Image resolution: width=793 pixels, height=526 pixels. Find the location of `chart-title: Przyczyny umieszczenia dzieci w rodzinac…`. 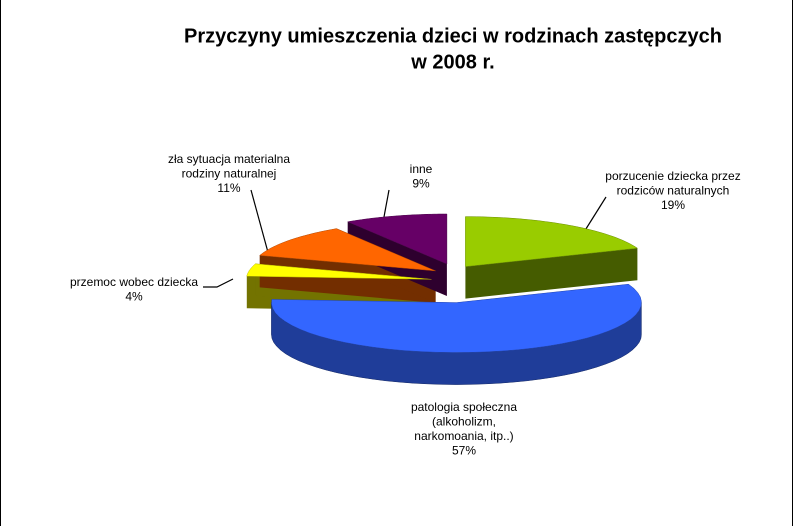

chart-title: Przyczyny umieszczenia dzieci w rodzinac… is located at coordinates (453, 36).